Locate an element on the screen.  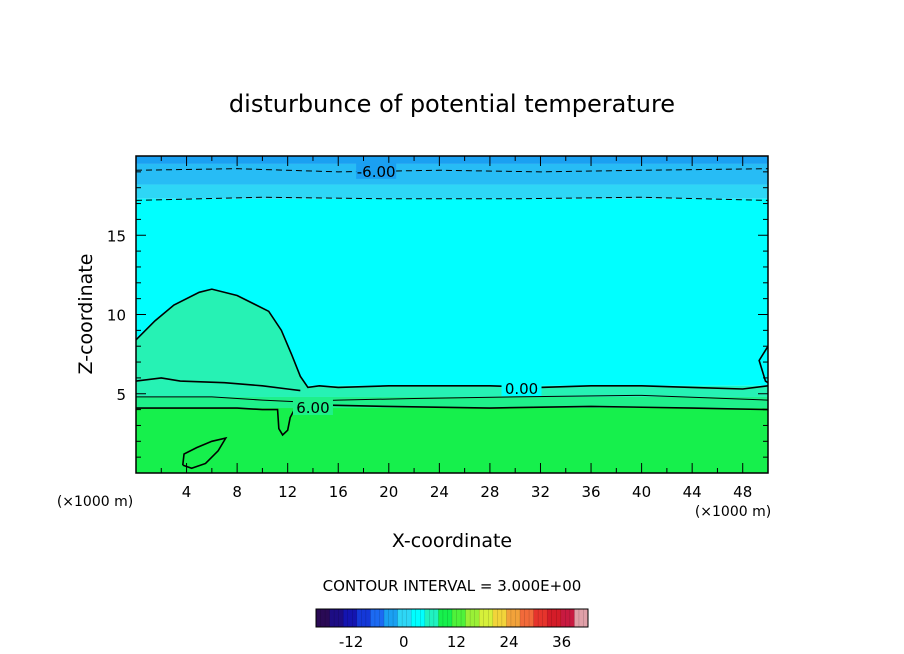
x-tick-label-12: 12 is located at coordinates (287, 492).